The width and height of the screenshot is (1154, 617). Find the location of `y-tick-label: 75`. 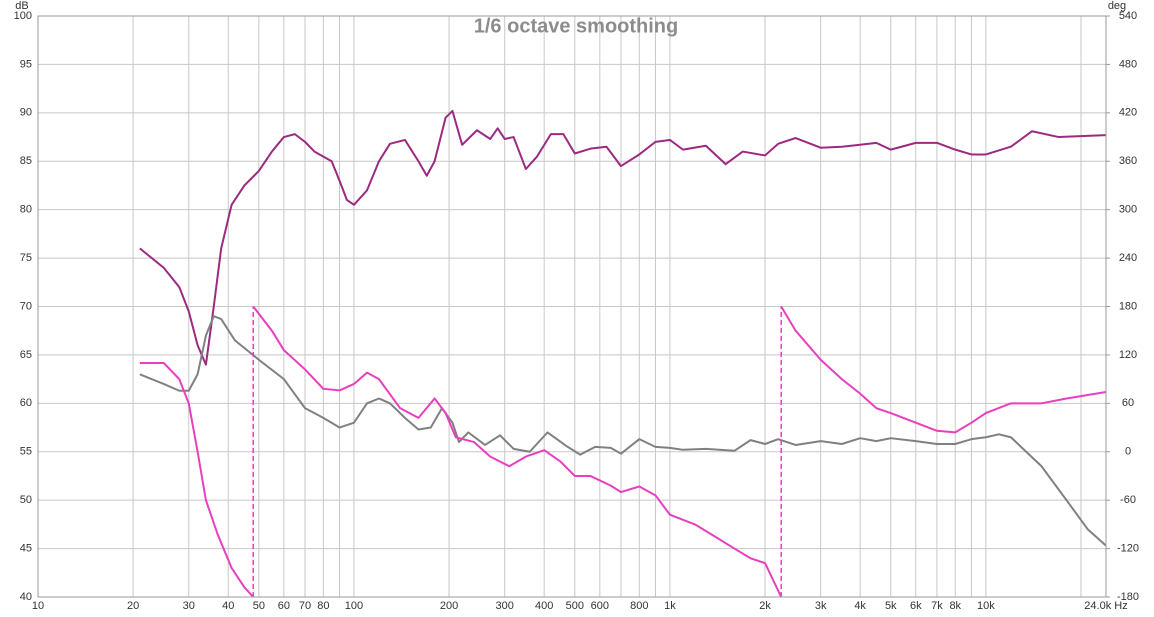

y-tick-label: 75 is located at coordinates (26, 258).